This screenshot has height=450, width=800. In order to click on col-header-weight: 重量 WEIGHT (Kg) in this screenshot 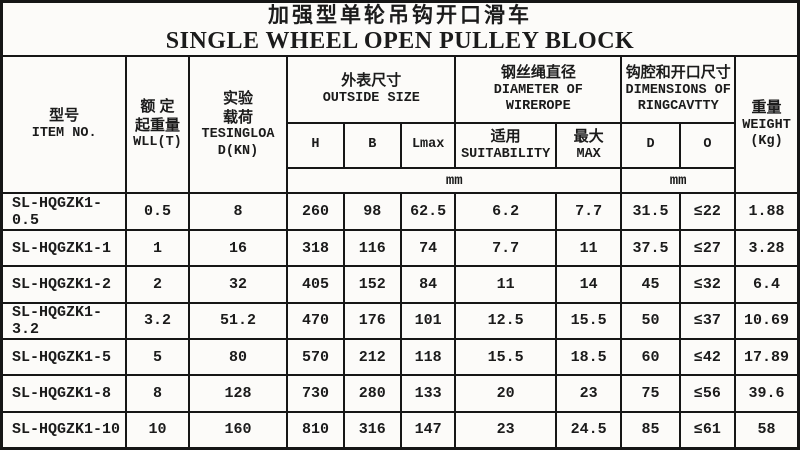, I will do `click(767, 125)`.